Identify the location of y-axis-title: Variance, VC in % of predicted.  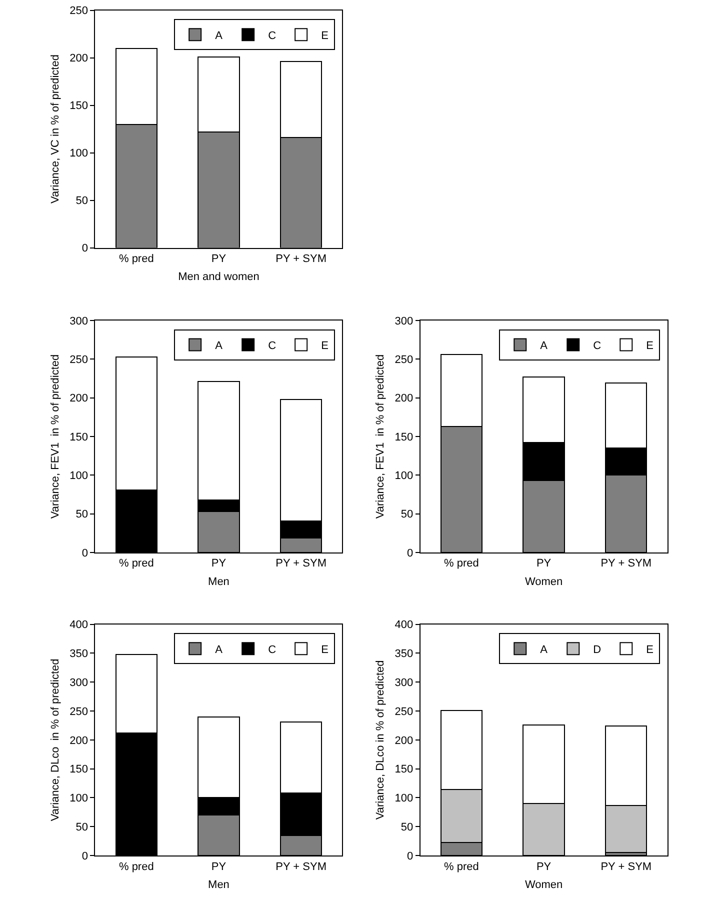
(55, 129).